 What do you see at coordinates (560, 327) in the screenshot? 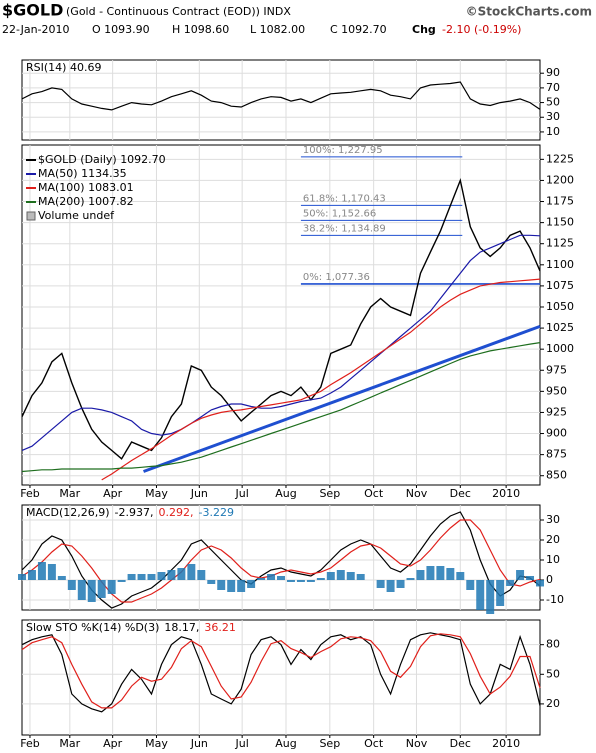
I see `y-tick-label: 1025` at bounding box center [560, 327].